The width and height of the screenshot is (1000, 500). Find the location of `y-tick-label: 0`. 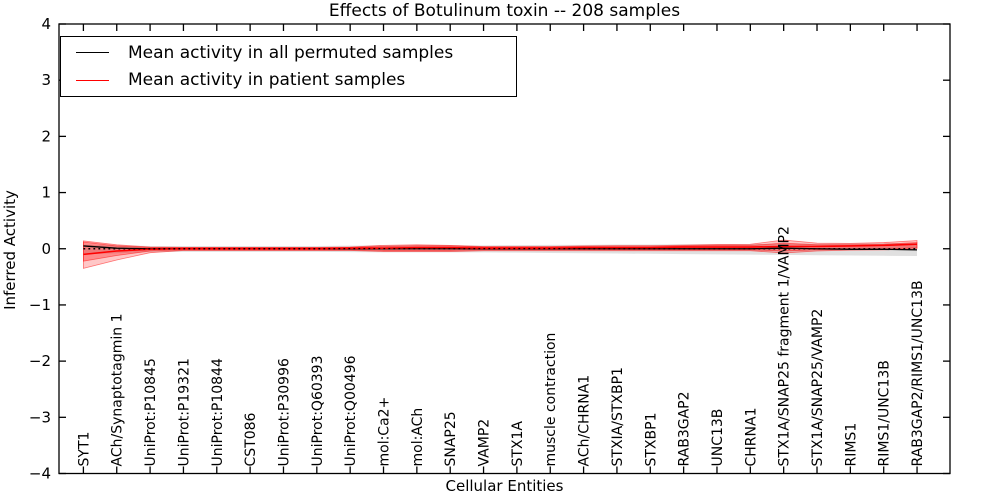

y-tick-label: 0 is located at coordinates (46, 249).